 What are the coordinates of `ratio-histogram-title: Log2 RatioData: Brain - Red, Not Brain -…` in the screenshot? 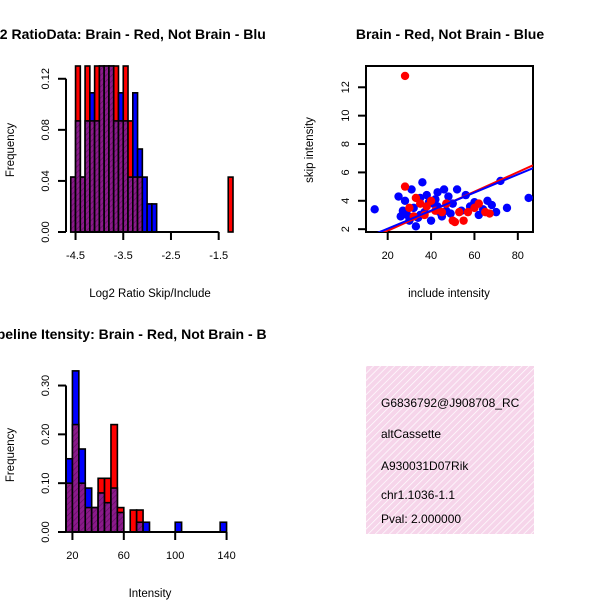 It's located at (133, 34).